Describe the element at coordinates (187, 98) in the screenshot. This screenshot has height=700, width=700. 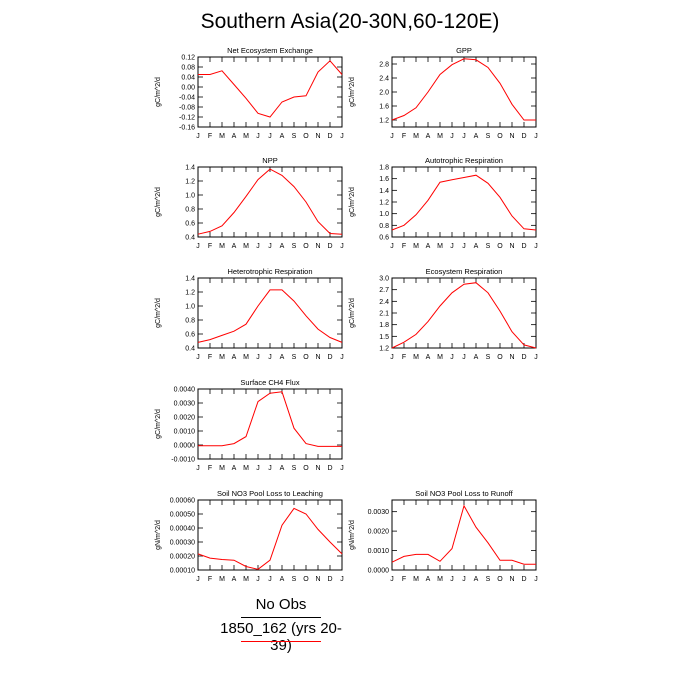
I see `y-tick-label: -0.04` at that location.